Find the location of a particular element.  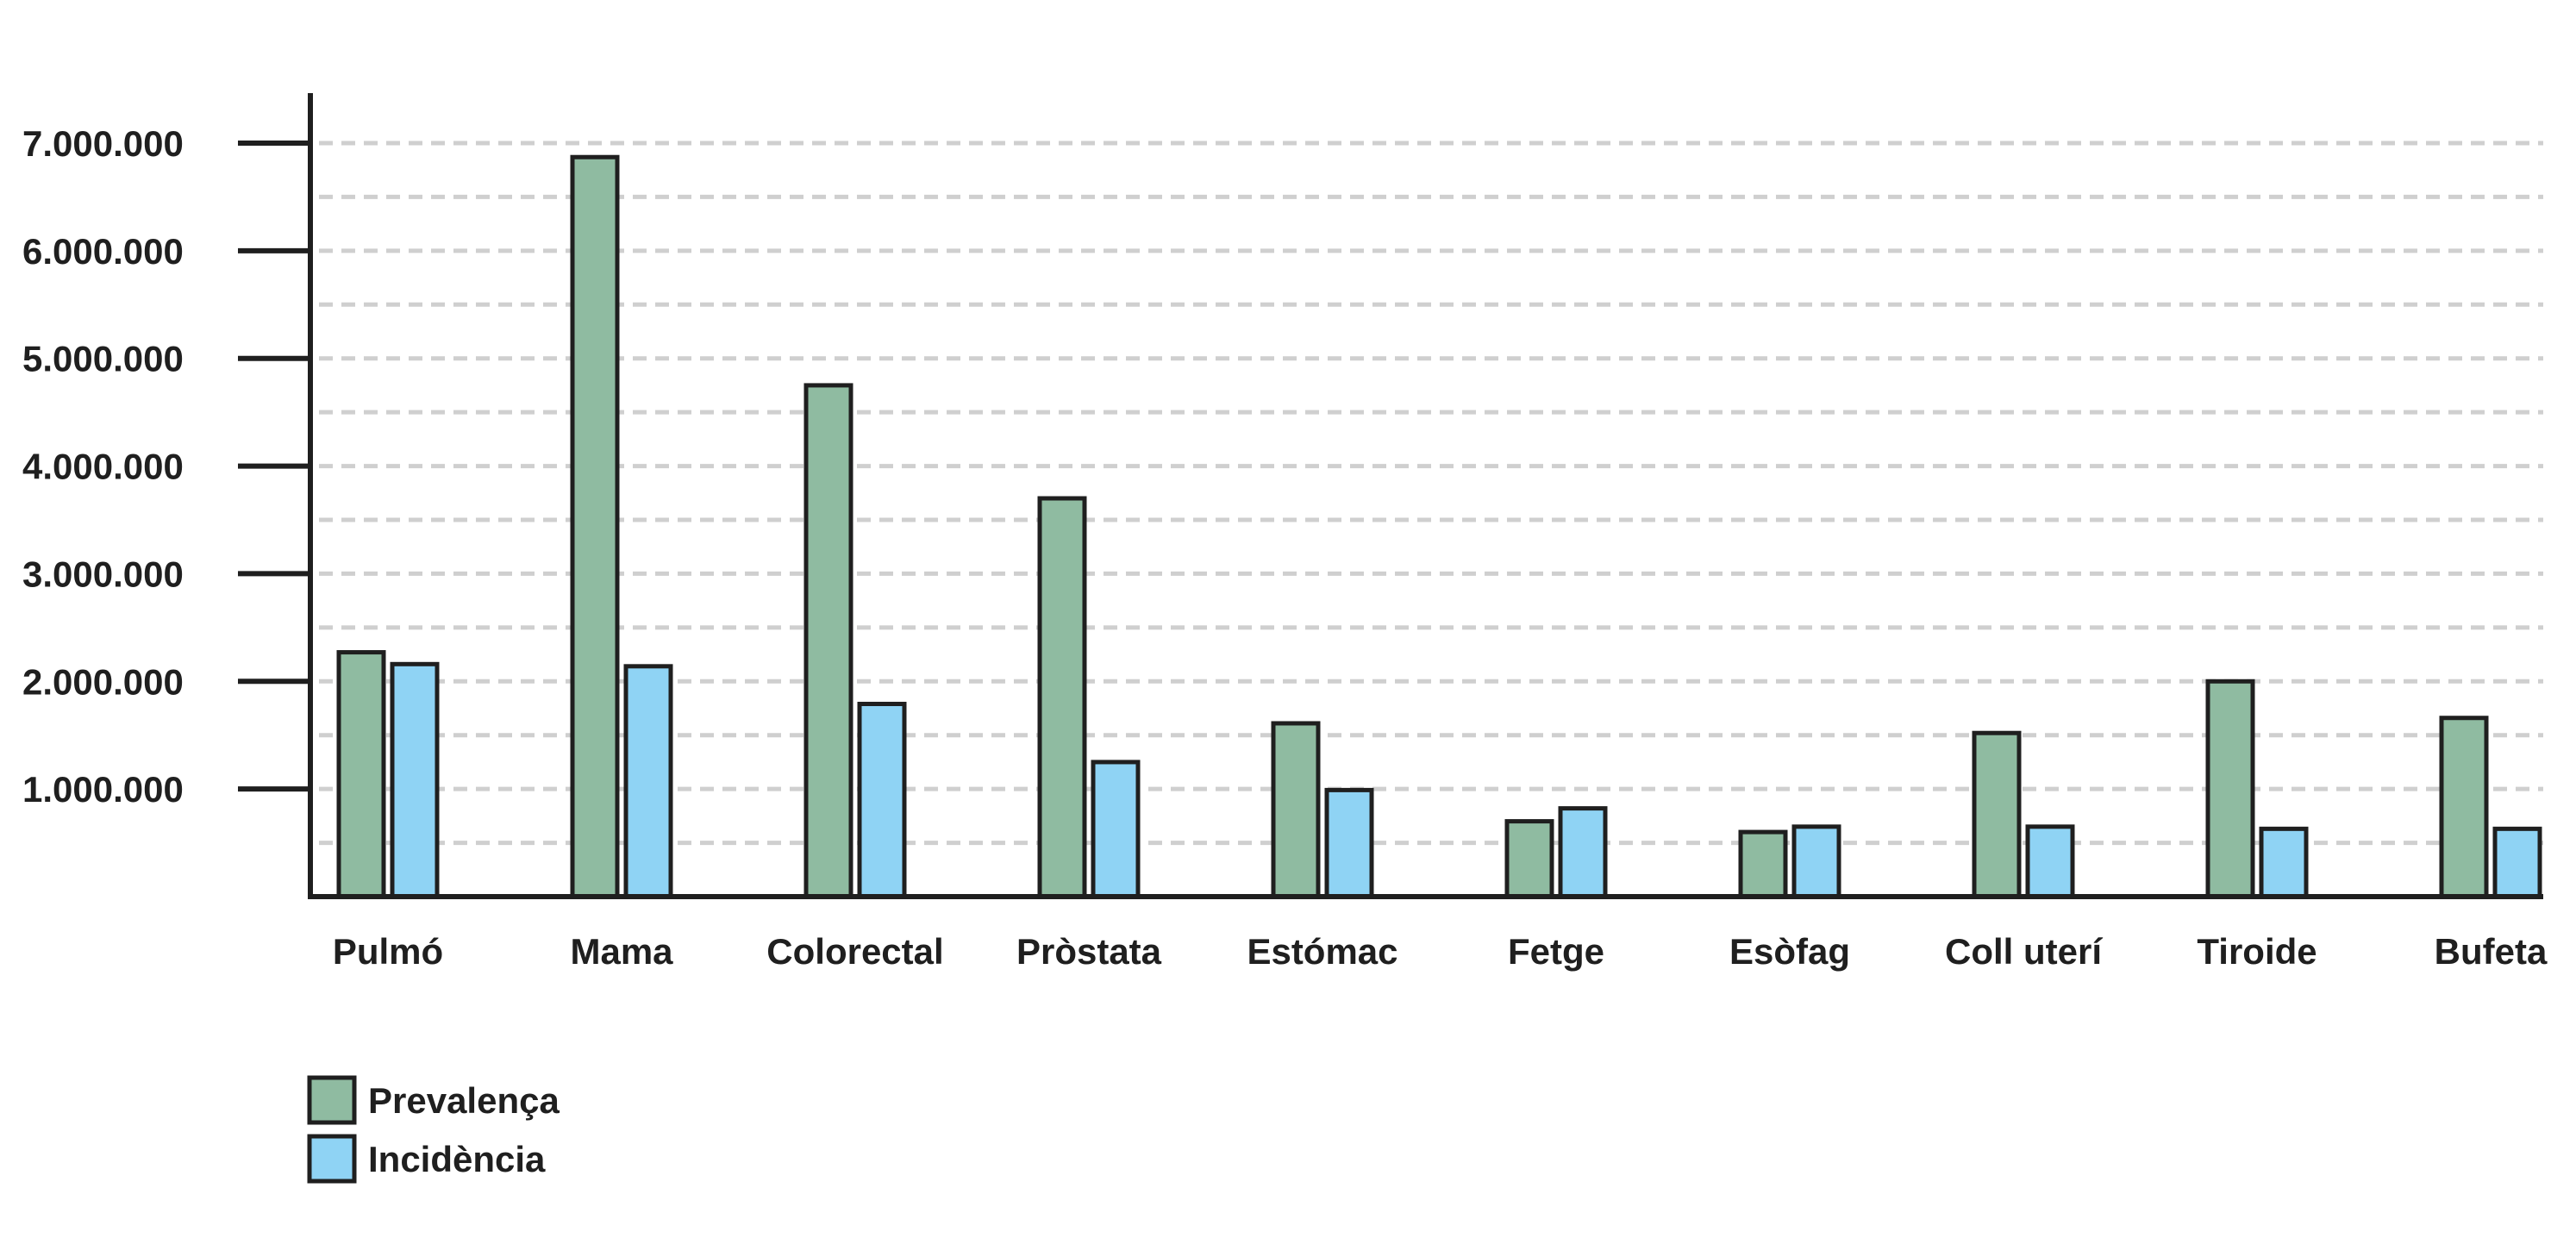

legend: Prevalença Incidència is located at coordinates (433, 1130).